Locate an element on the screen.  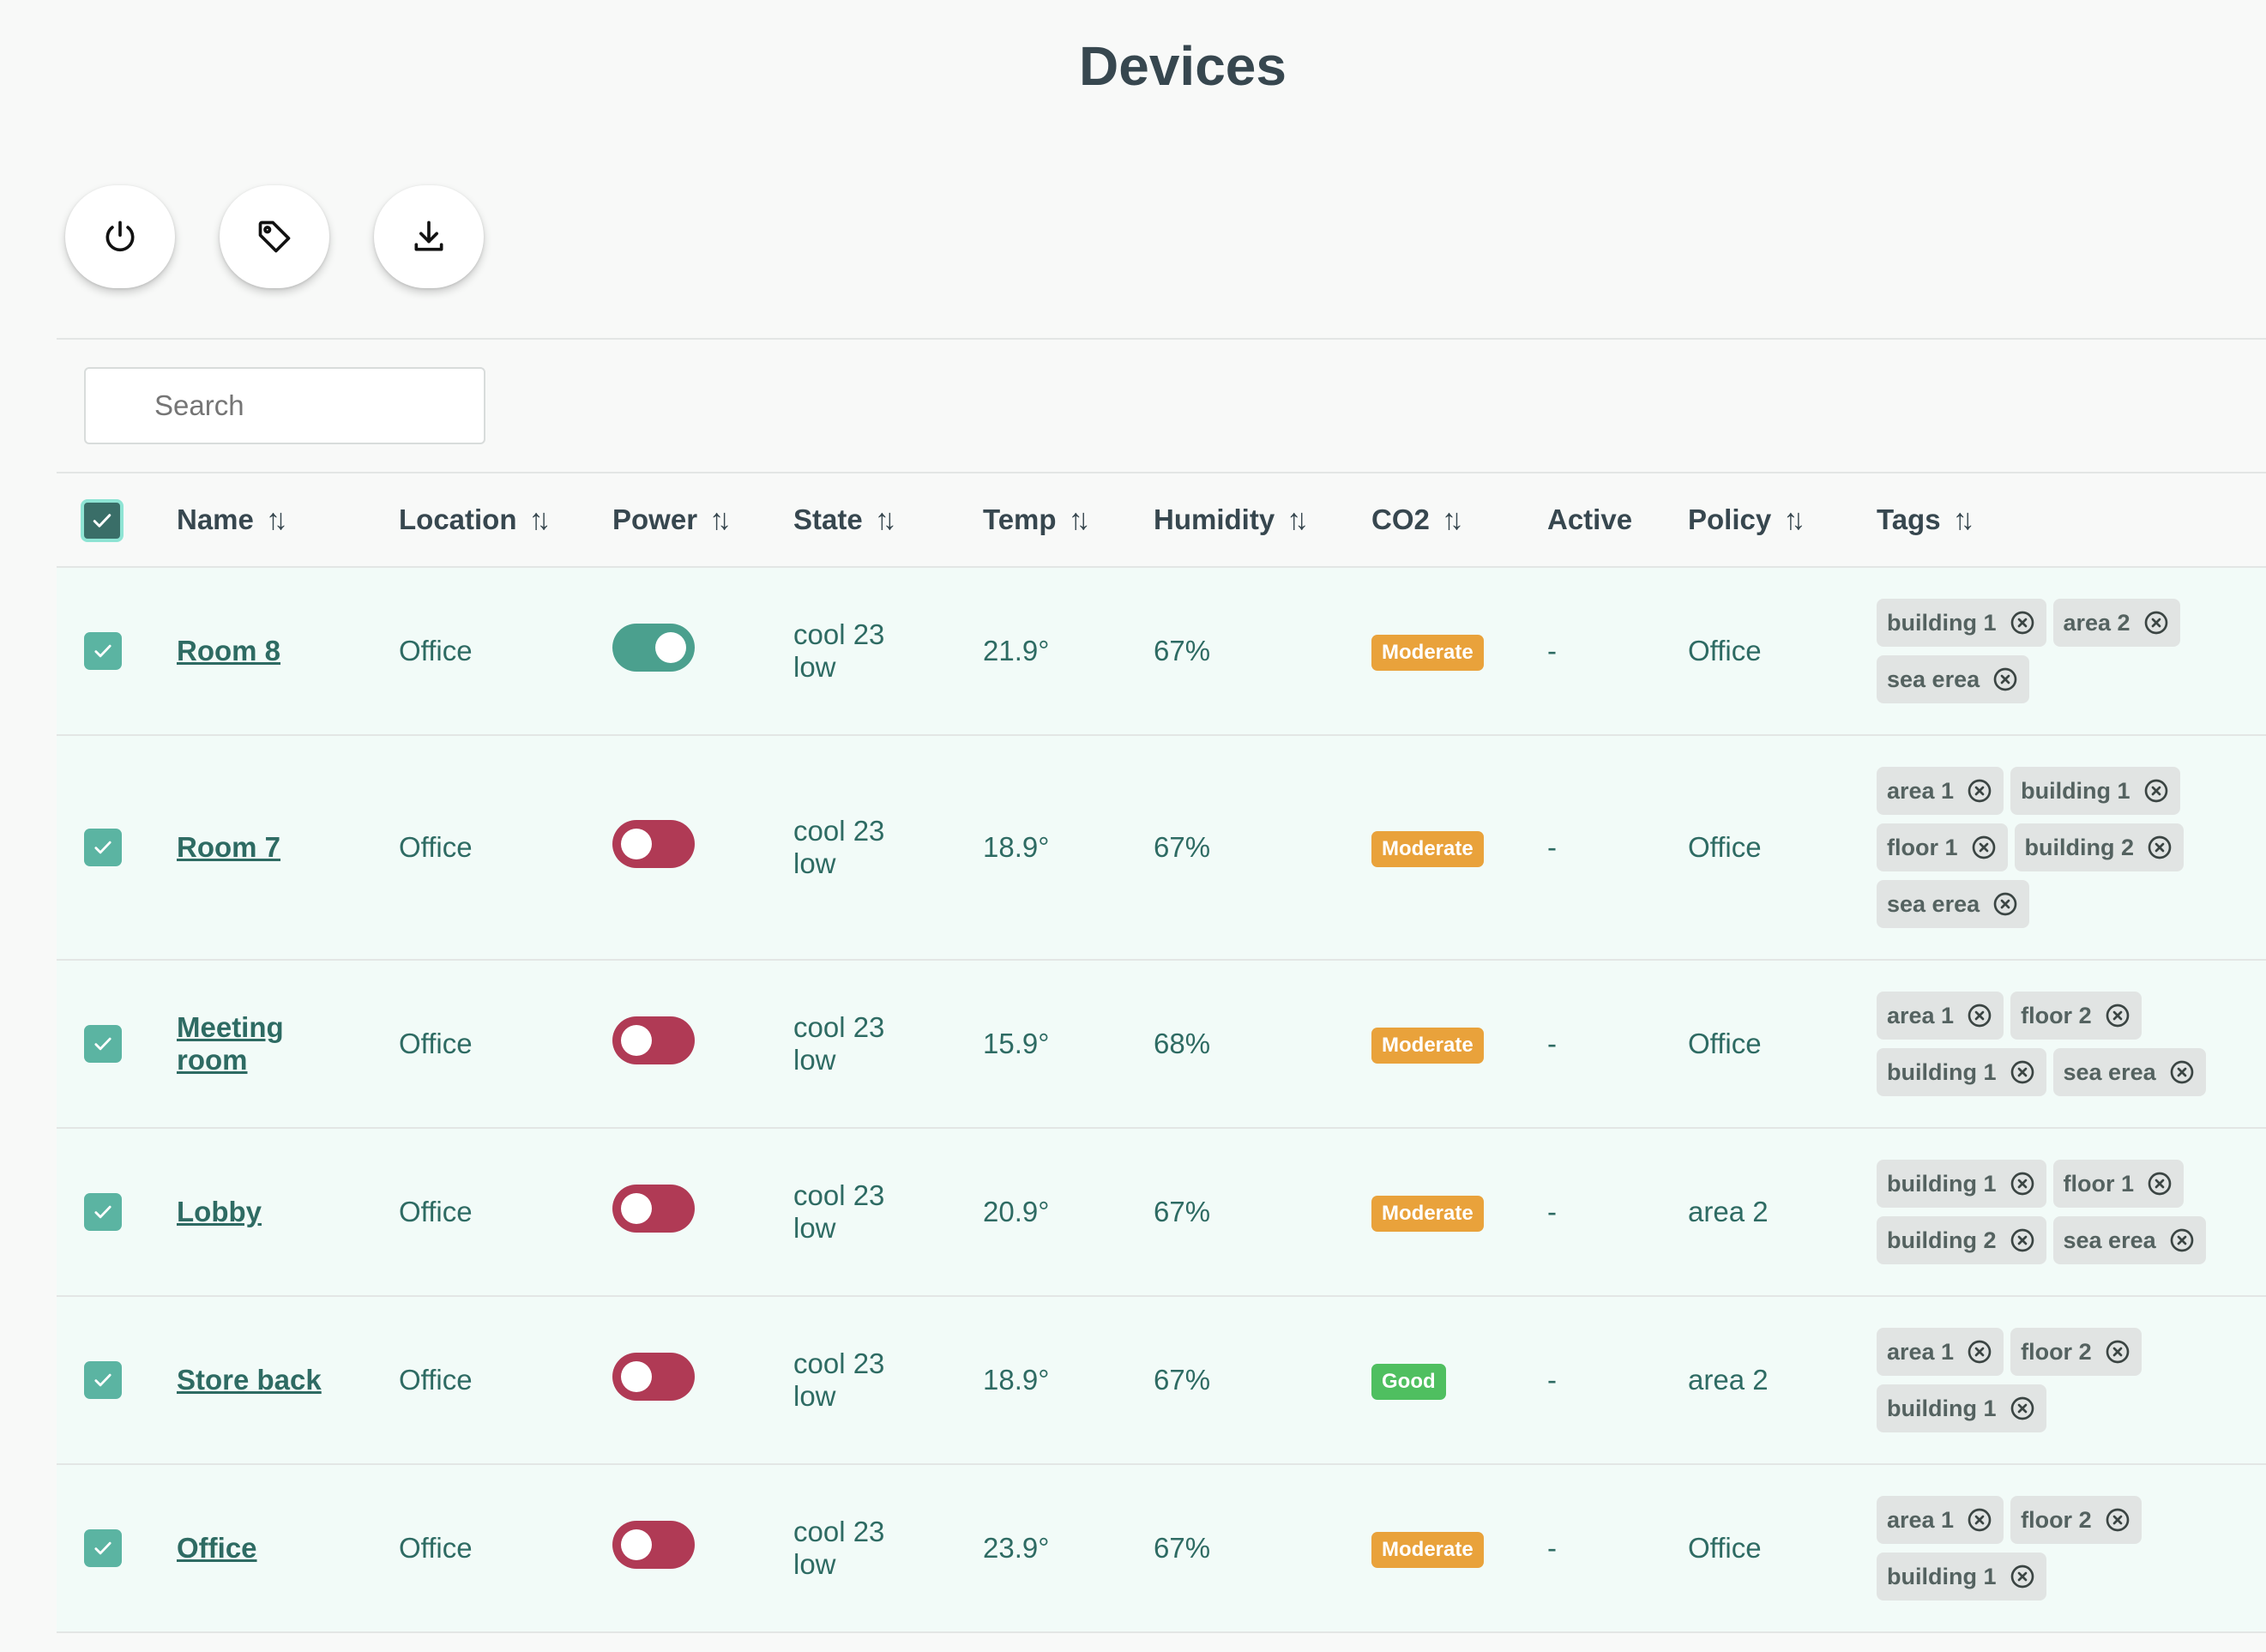
tag-label: sea erea is located at coordinates (2109, 1071).